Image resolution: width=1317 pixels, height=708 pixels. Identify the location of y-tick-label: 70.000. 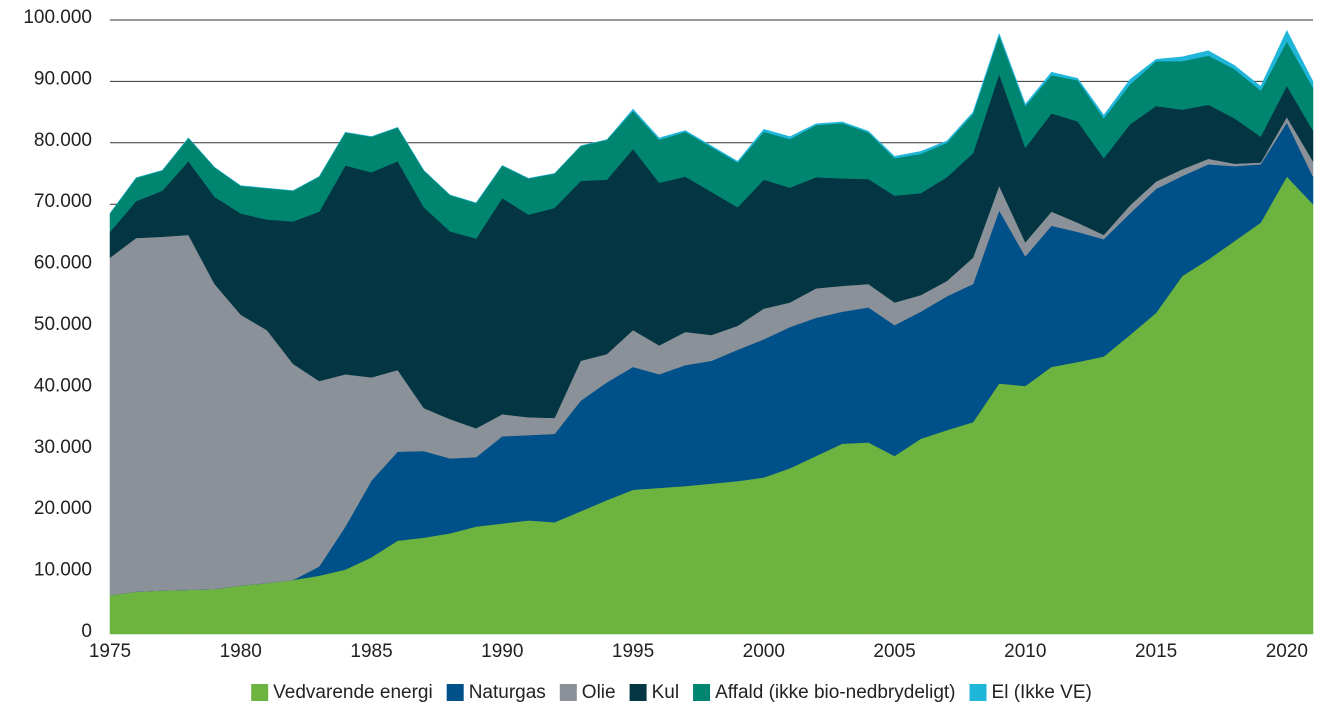
(63, 201).